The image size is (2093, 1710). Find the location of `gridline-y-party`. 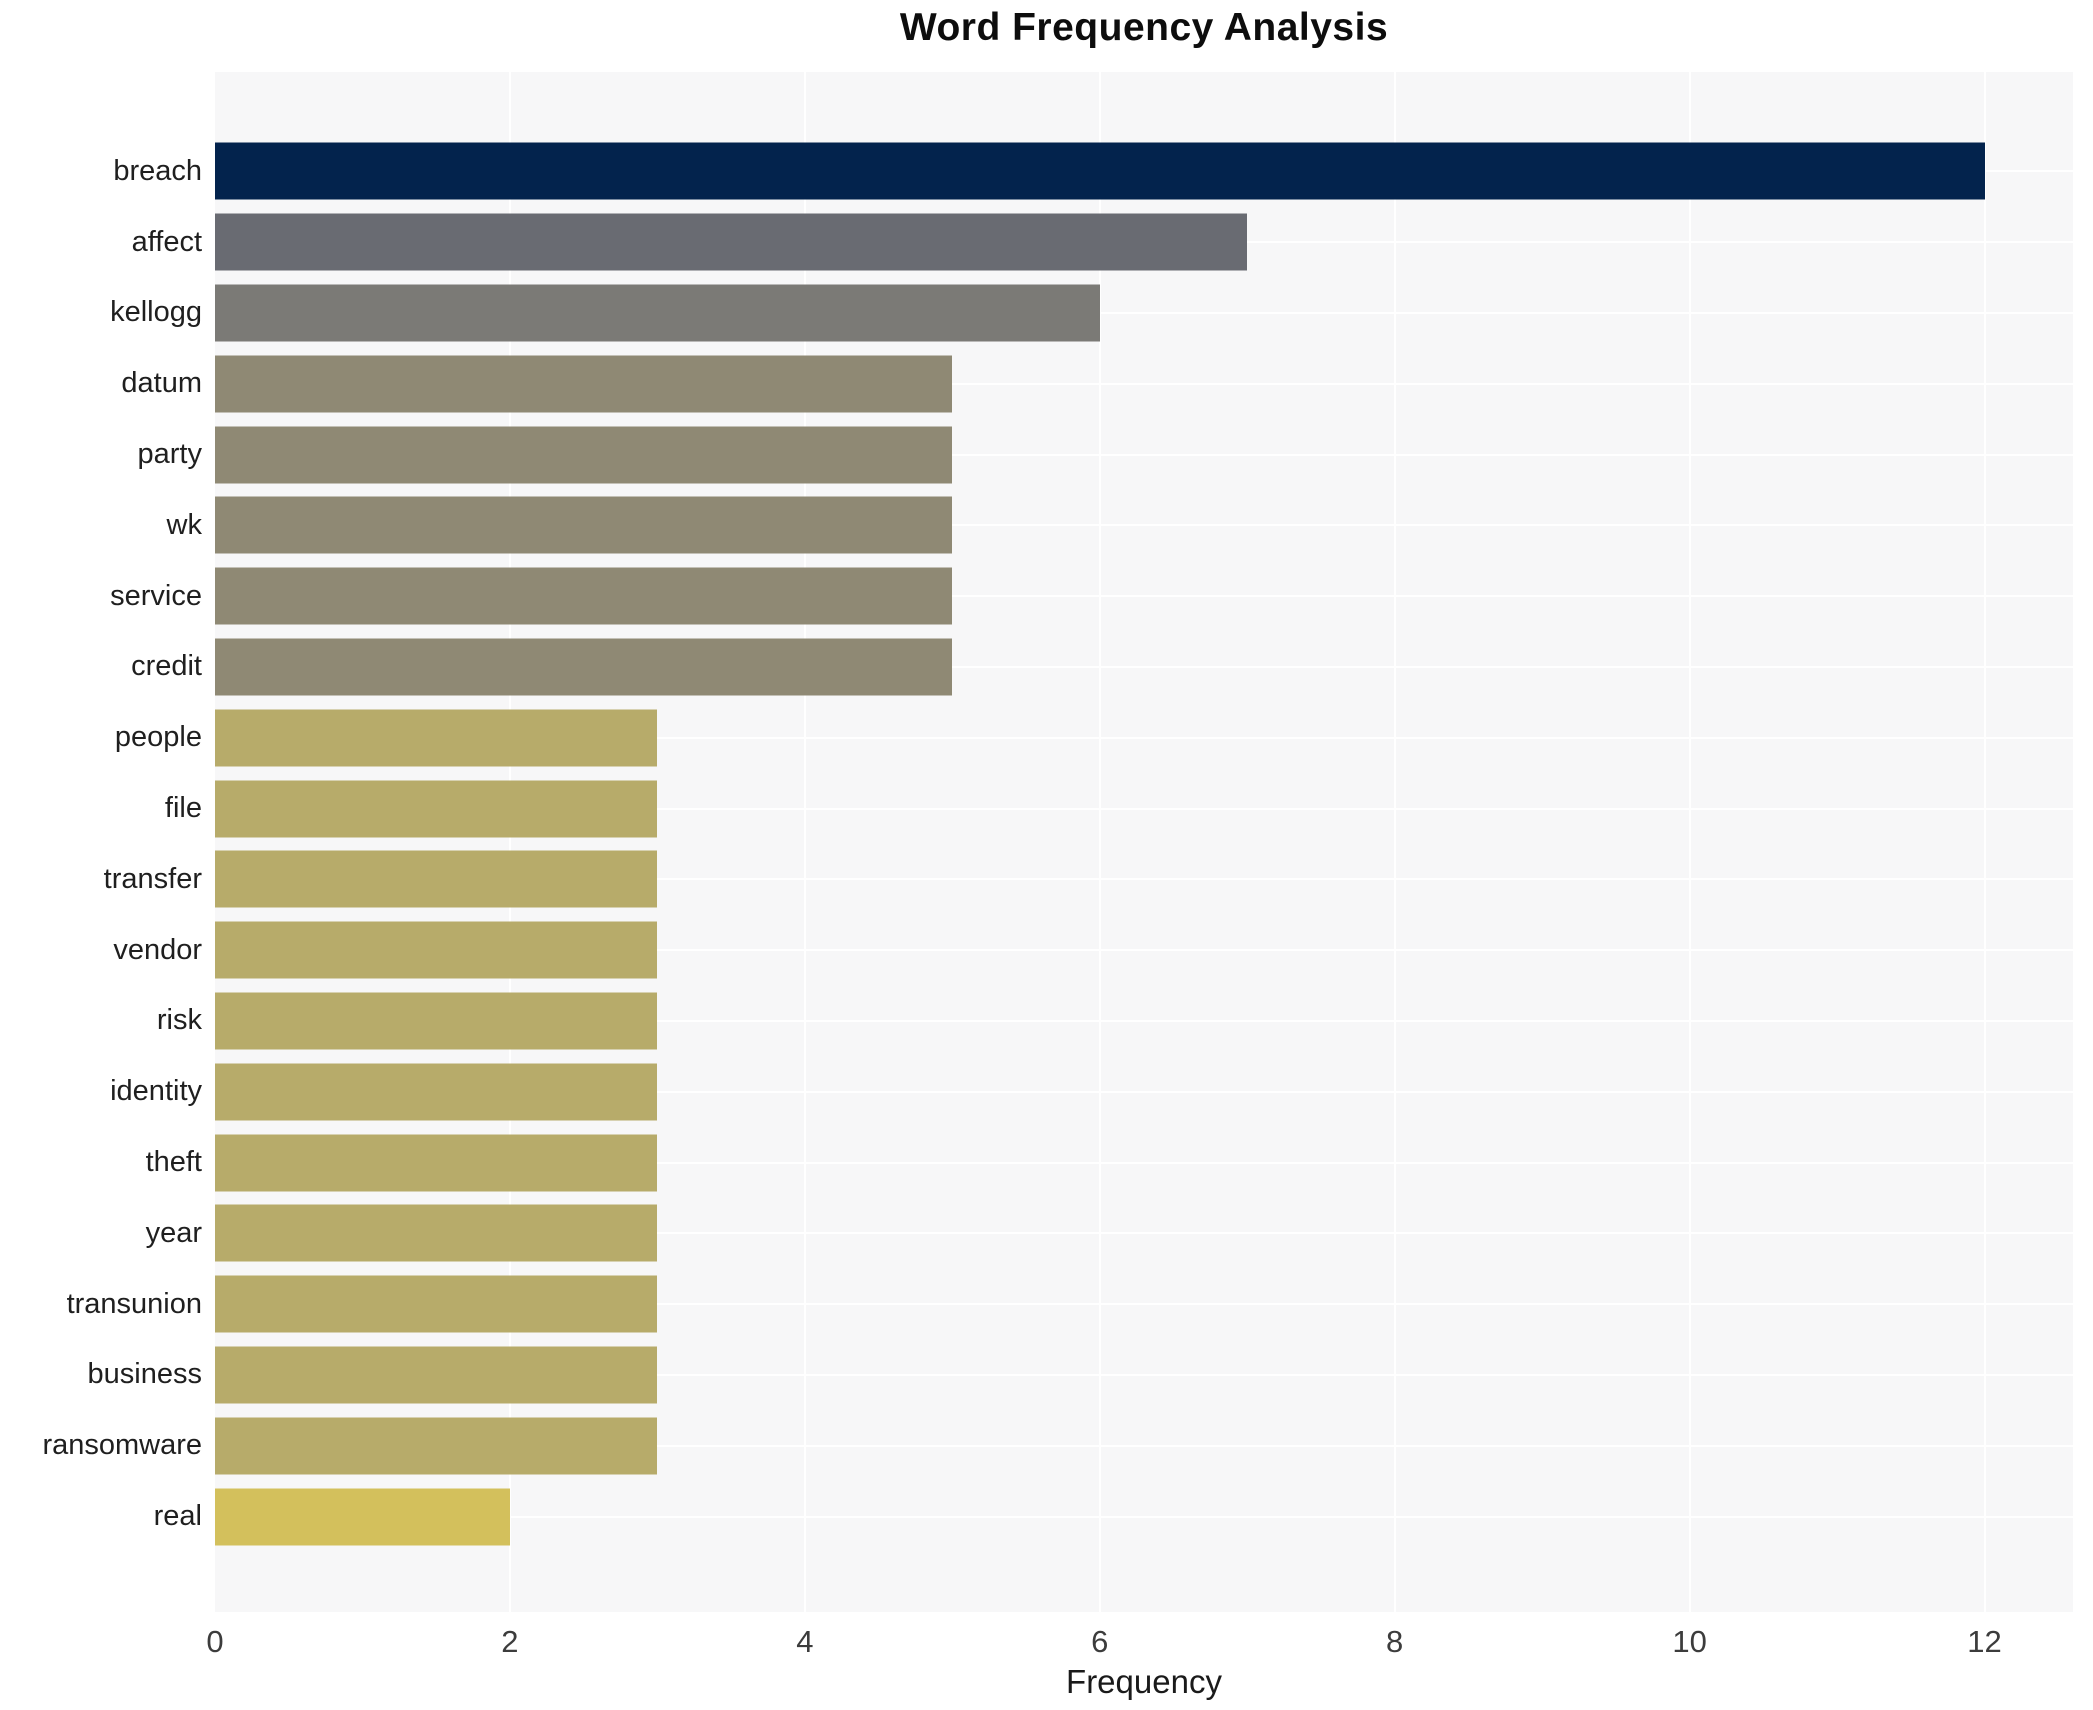

gridline-y-party is located at coordinates (1144, 454).